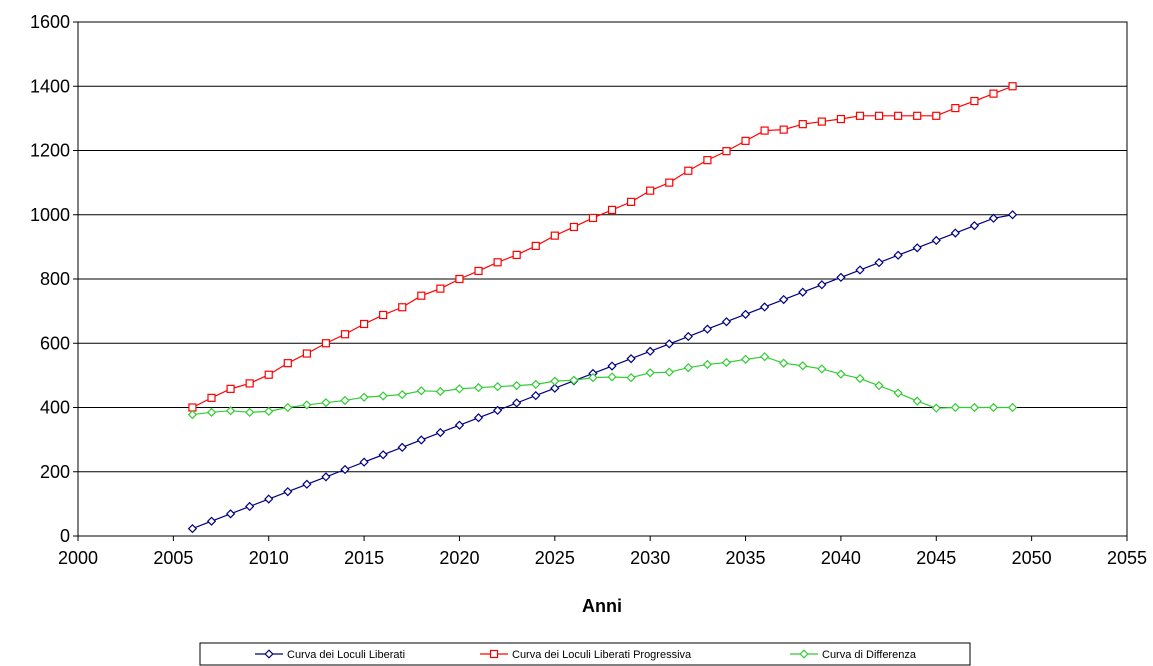  I want to click on x-tick-label: 2015, so click(364, 558).